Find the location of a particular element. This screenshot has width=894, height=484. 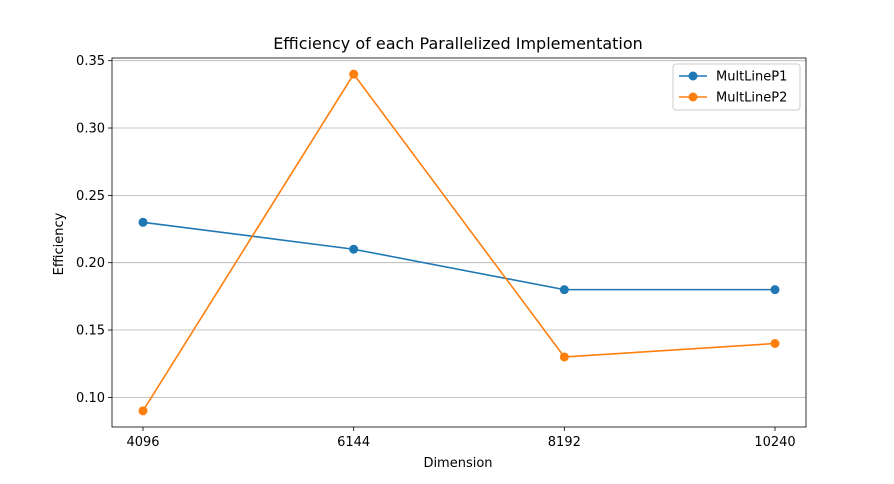

legend-marker-multlinep1 is located at coordinates (693, 76).